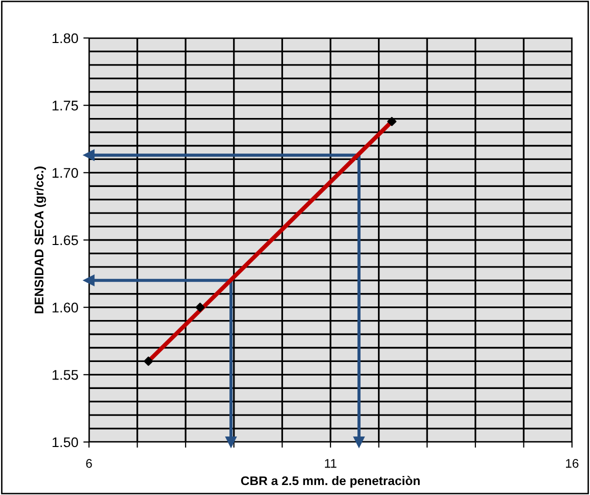 The image size is (590, 495). I want to click on y-tick-label: 1.65, so click(65, 240).